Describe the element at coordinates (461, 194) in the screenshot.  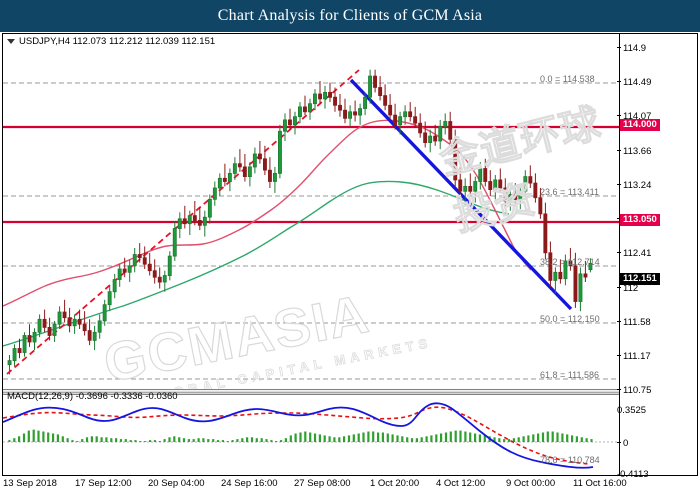
I see `descending-trendline` at that location.